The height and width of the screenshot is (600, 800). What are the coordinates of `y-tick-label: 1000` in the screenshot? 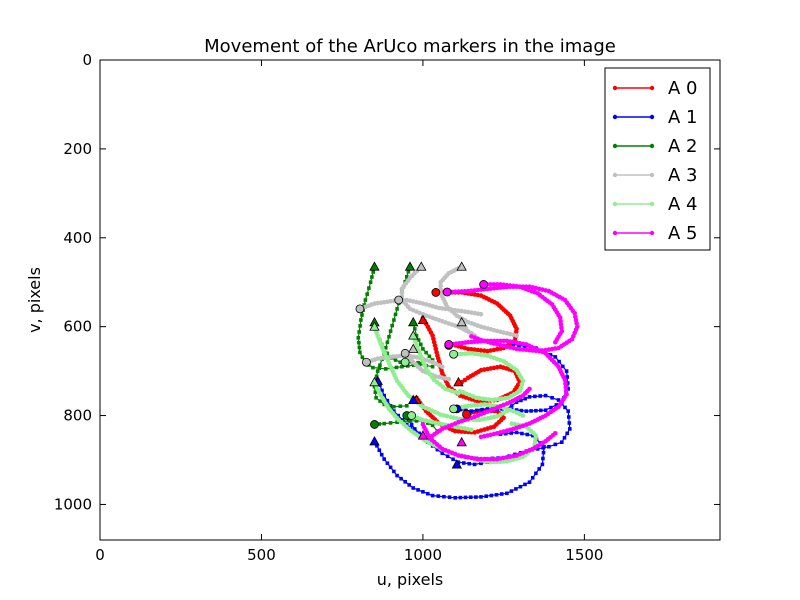 It's located at (73, 504).